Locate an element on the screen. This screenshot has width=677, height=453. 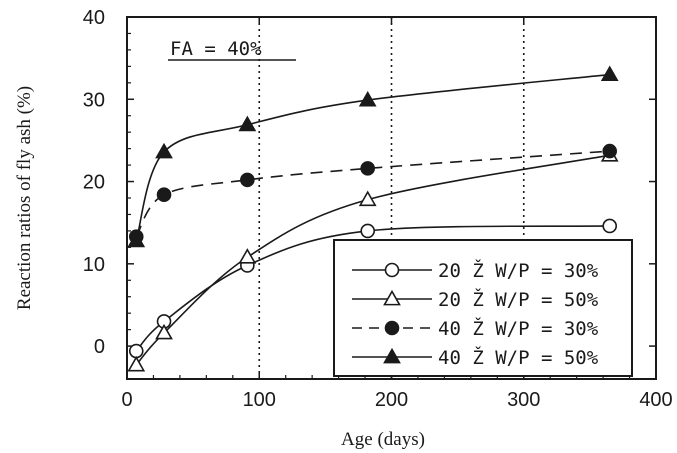
annotation-group: FA = 40% is located at coordinates (232, 49).